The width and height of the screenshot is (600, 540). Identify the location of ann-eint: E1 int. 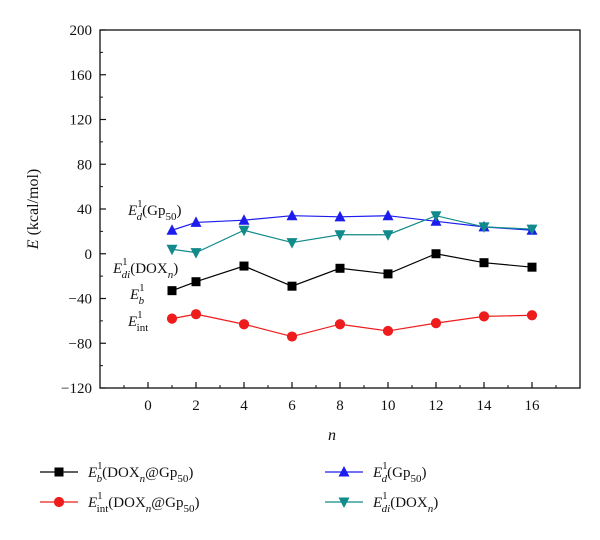
(137, 321).